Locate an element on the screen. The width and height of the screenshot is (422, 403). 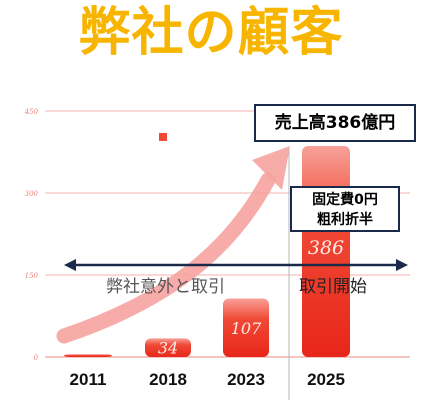
bar-2023 is located at coordinates (246, 327).